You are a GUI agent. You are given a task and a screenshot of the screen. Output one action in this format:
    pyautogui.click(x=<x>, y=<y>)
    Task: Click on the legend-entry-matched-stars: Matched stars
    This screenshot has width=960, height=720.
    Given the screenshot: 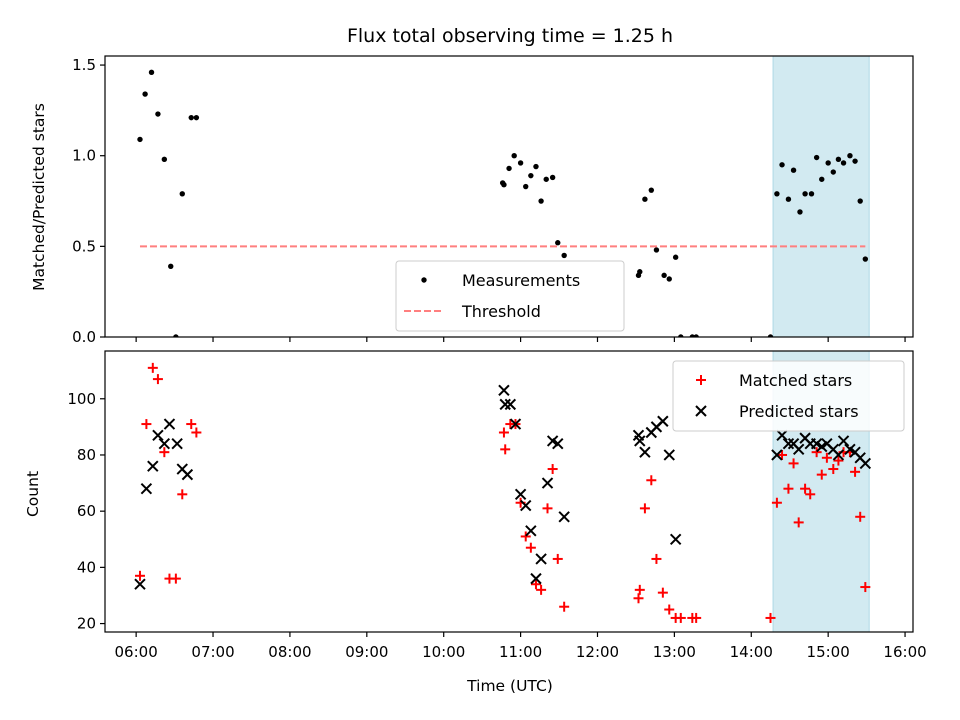 What is the action you would take?
    pyautogui.click(x=795, y=380)
    